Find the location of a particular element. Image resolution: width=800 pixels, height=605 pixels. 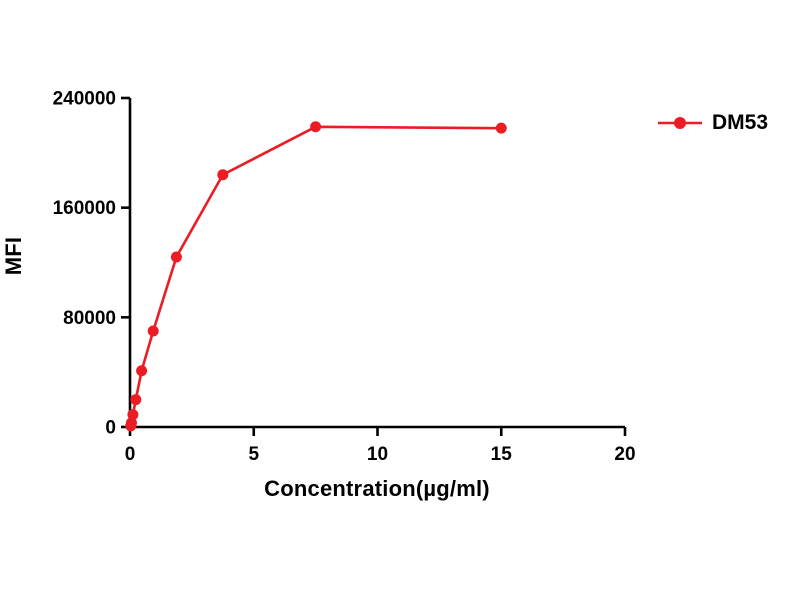

legend-series-label: DM53 is located at coordinates (740, 122).